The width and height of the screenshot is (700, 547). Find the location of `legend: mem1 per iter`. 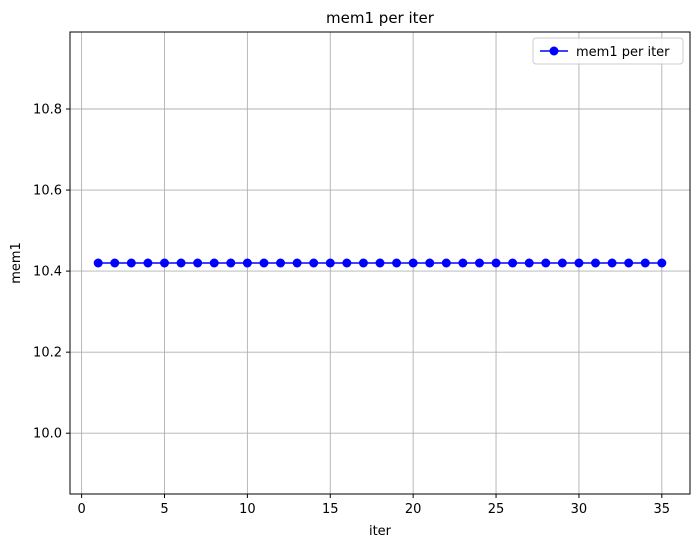

legend: mem1 per iter is located at coordinates (608, 51).